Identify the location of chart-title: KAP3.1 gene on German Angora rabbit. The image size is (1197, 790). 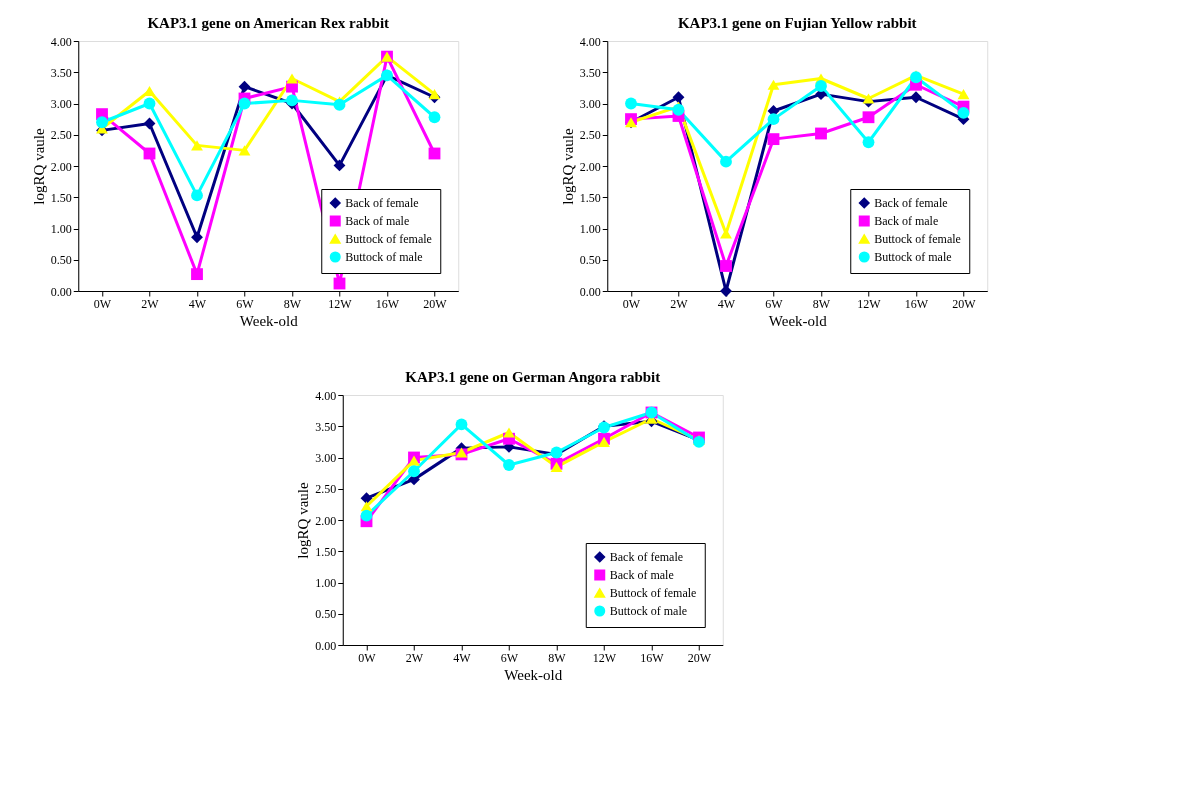
(533, 377).